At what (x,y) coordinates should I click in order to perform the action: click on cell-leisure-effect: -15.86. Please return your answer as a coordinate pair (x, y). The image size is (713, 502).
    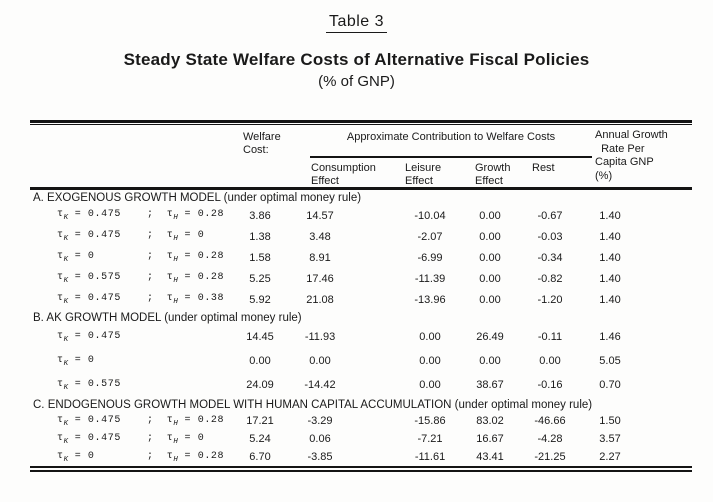
    Looking at the image, I should click on (430, 421).